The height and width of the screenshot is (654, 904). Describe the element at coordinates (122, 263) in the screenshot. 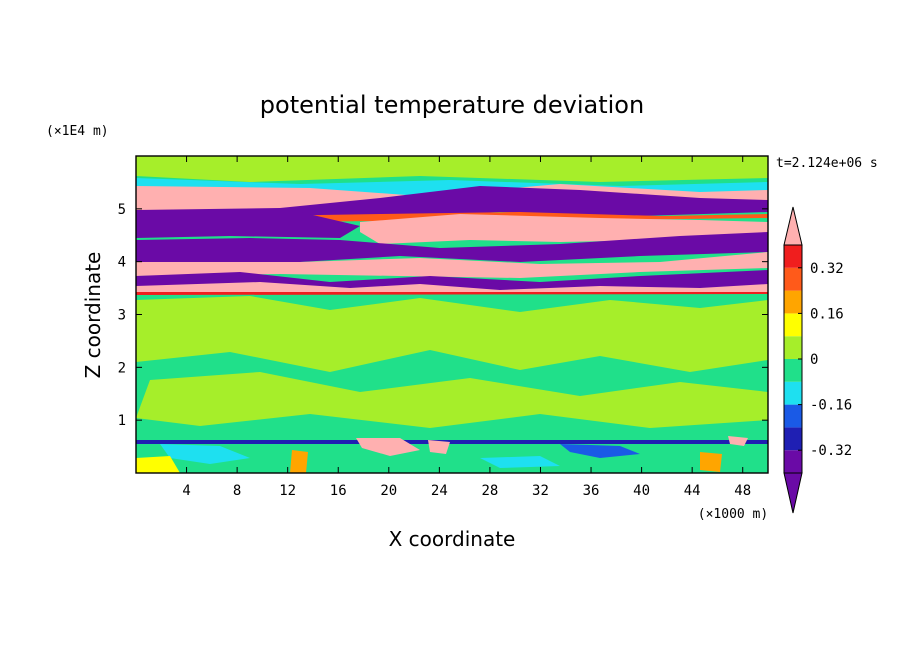

I see `y-tick-label: 4` at that location.